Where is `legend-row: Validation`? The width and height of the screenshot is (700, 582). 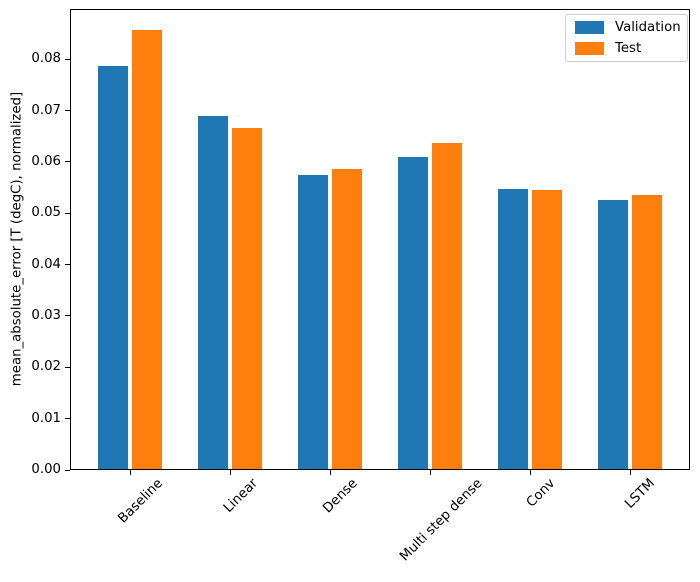
legend-row: Validation is located at coordinates (628, 28).